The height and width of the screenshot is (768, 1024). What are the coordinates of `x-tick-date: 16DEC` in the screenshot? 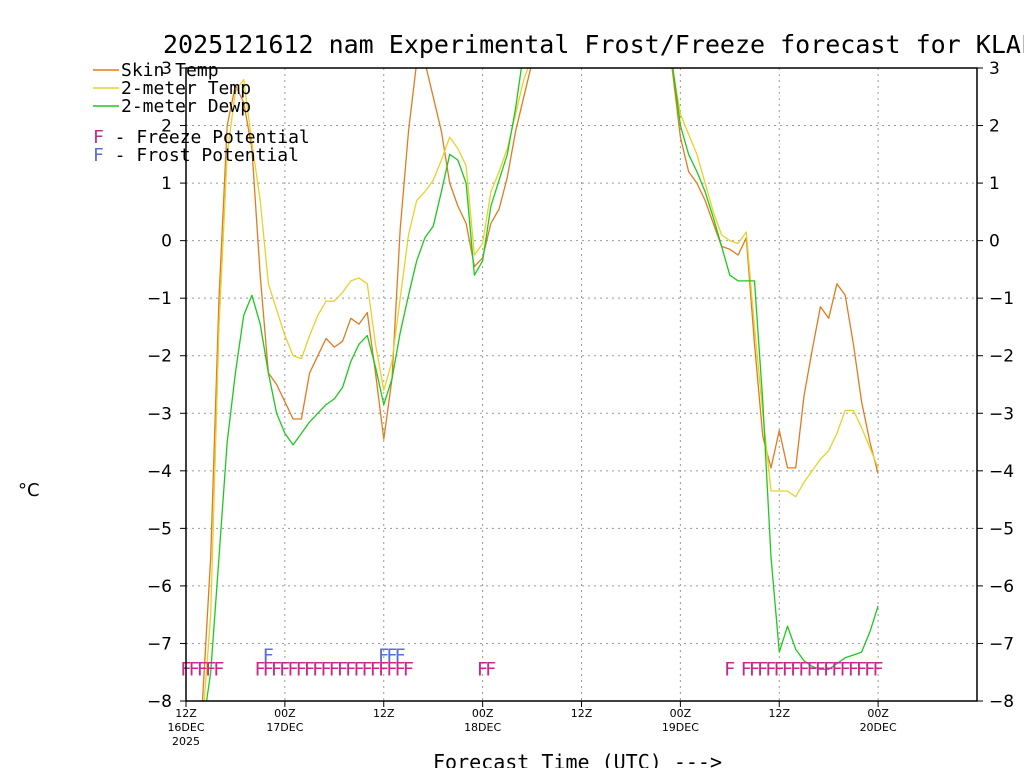 It's located at (185, 727).